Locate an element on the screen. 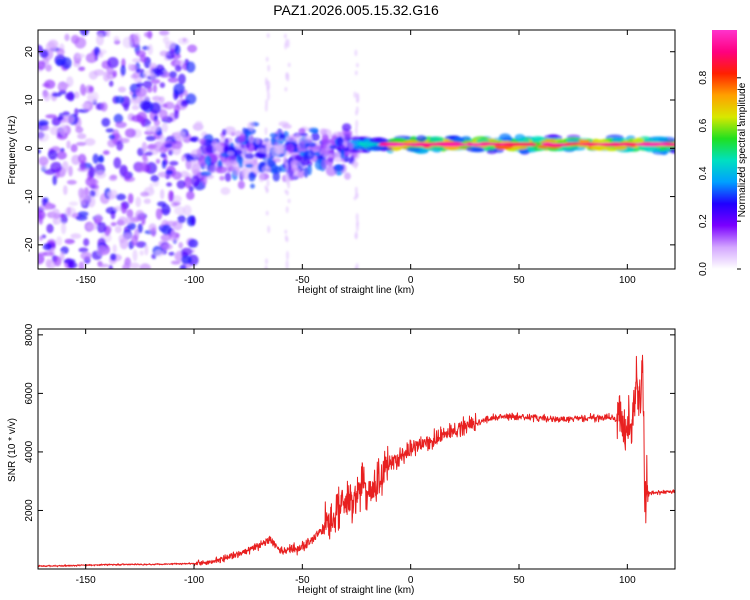 This screenshot has height=600, width=750. snr-xlabel: Height of straight line (km) is located at coordinates (356, 590).